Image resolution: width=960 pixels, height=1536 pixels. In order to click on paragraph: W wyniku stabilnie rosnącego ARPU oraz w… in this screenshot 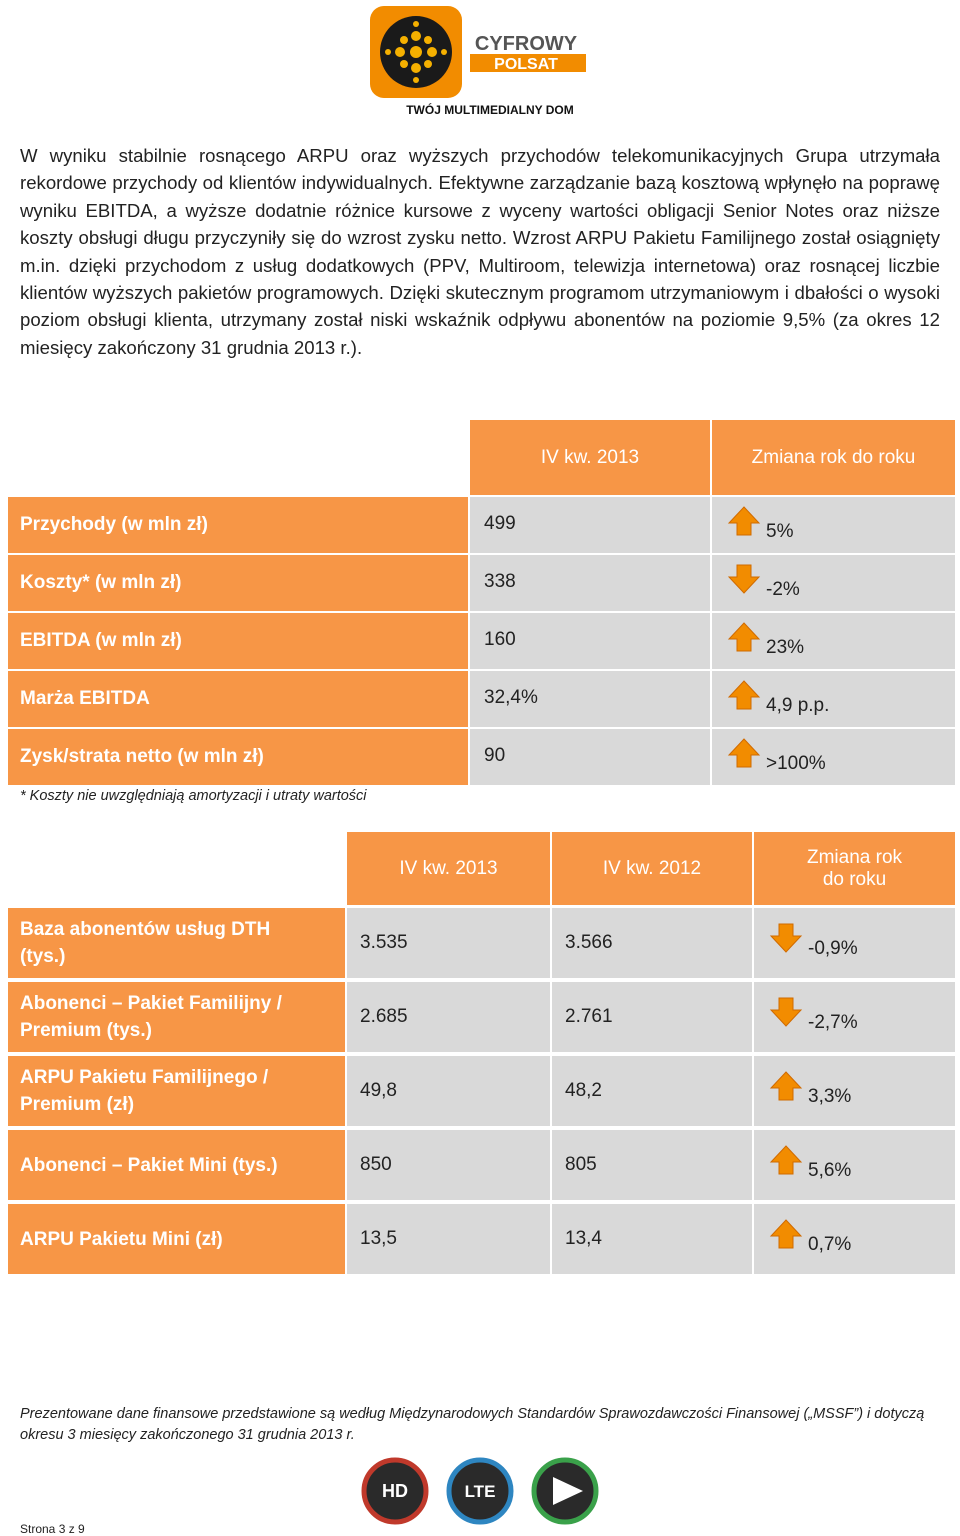, I will do `click(480, 251)`.